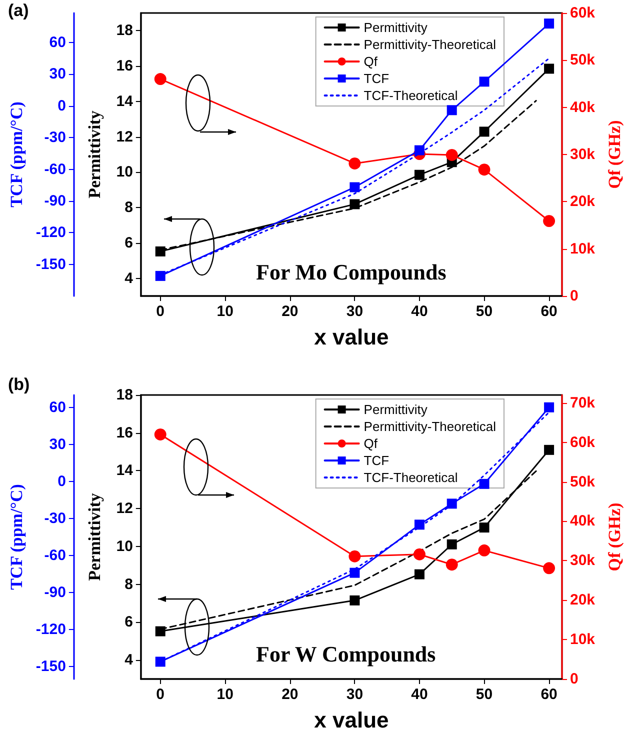 The image size is (636, 737). Describe the element at coordinates (430, 426) in the screenshot. I see `legend-label: Permittivity-Theoretical` at that location.